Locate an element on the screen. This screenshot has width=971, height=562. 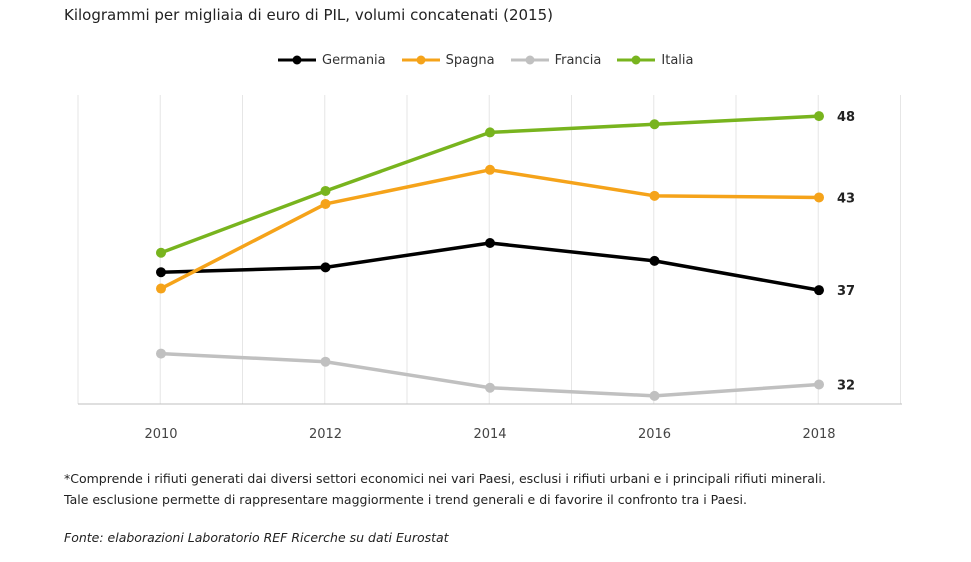
x-tick-label: 2014 is located at coordinates (489, 434).